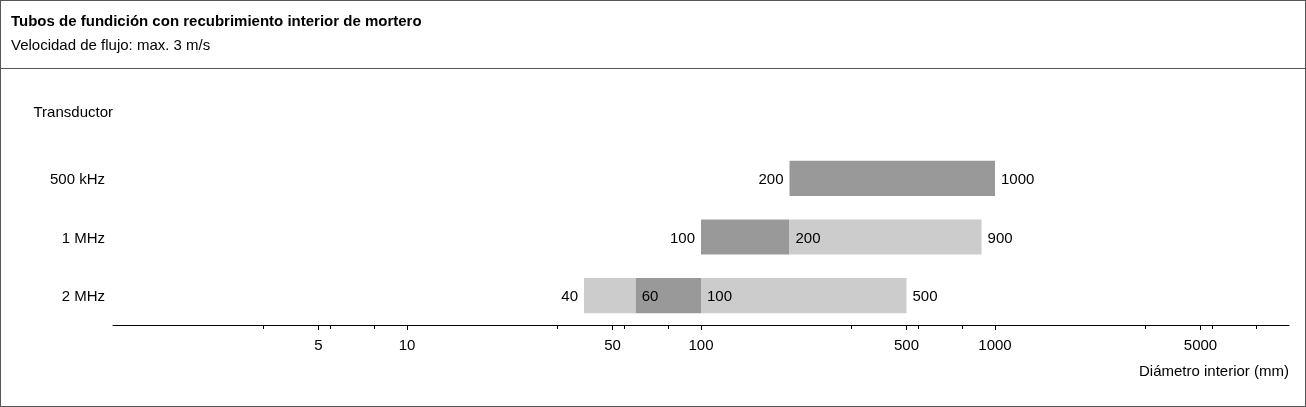 The width and height of the screenshot is (1306, 407). What do you see at coordinates (612, 344) in the screenshot?
I see `x-tick-label: 50` at bounding box center [612, 344].